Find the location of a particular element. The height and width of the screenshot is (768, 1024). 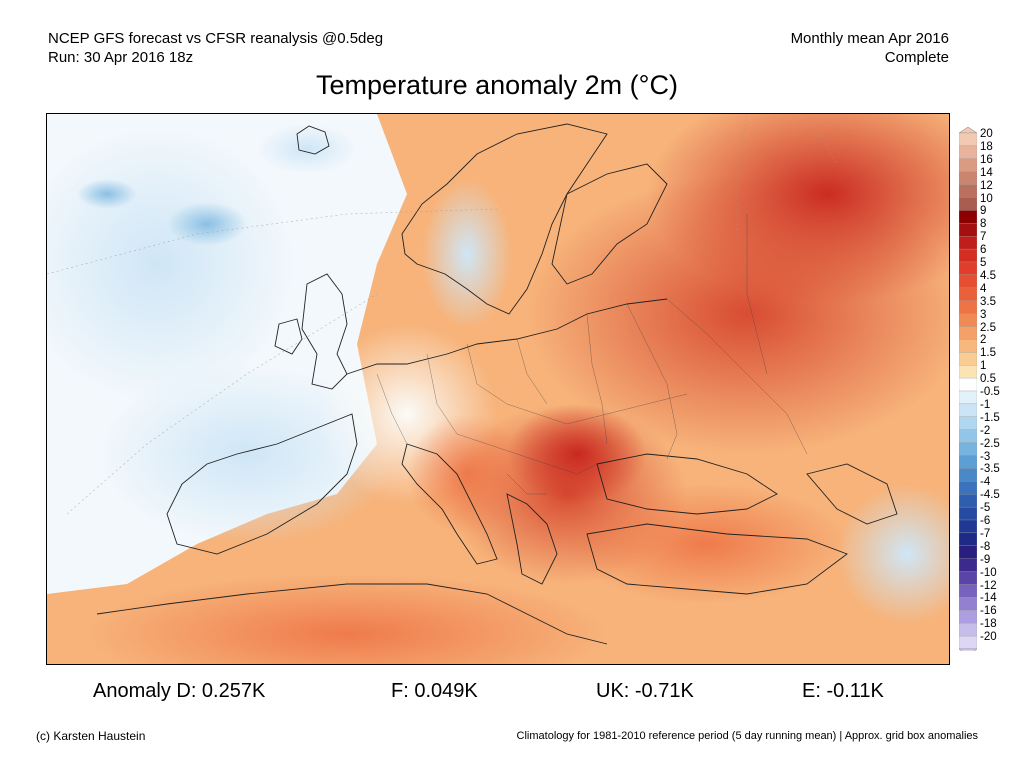

status-line: Complete is located at coordinates (916, 57).